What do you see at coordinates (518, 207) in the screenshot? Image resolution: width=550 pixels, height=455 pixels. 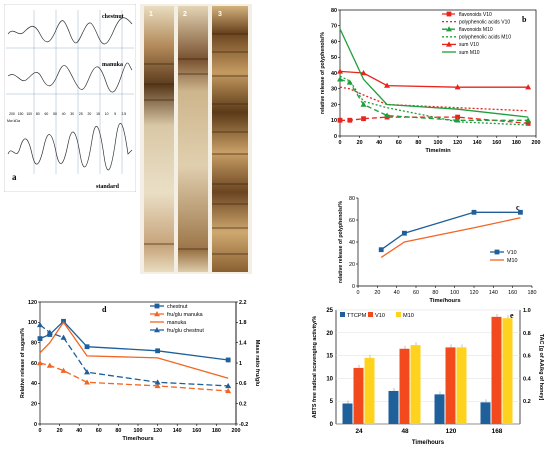 I see `chart-c-letter: c` at bounding box center [518, 207].